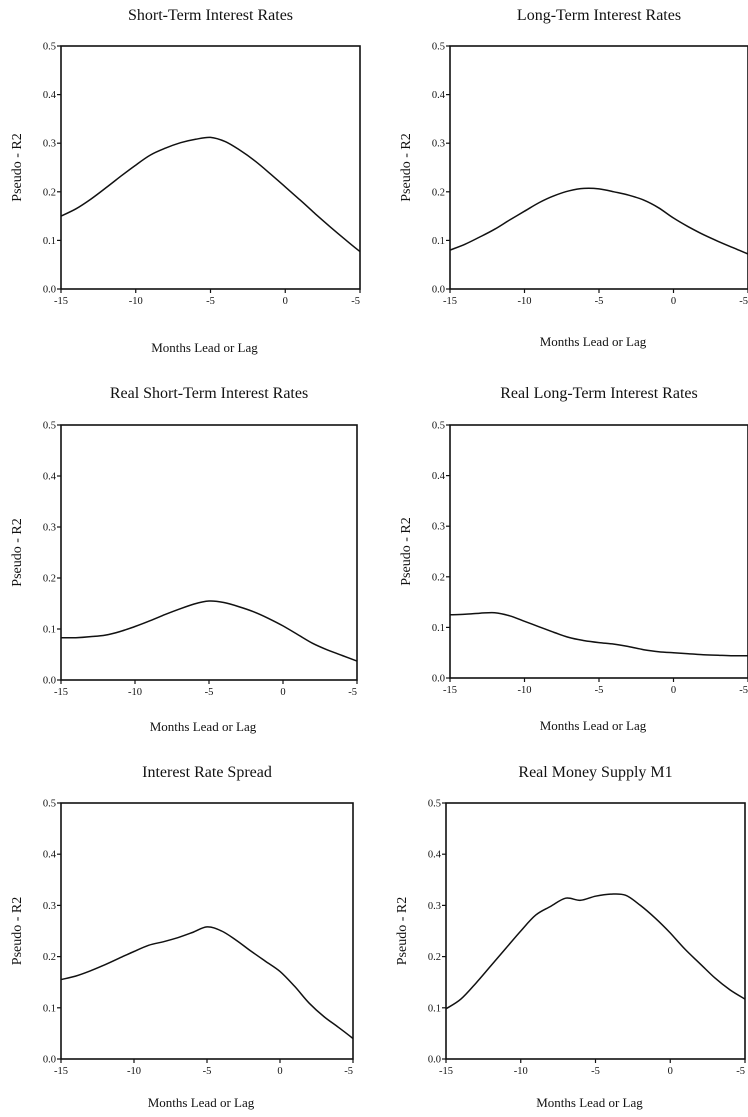 Image resolution: width=748 pixels, height=1117 pixels. I want to click on chart-title: Real Long-Term Interest Rates, so click(598, 393).